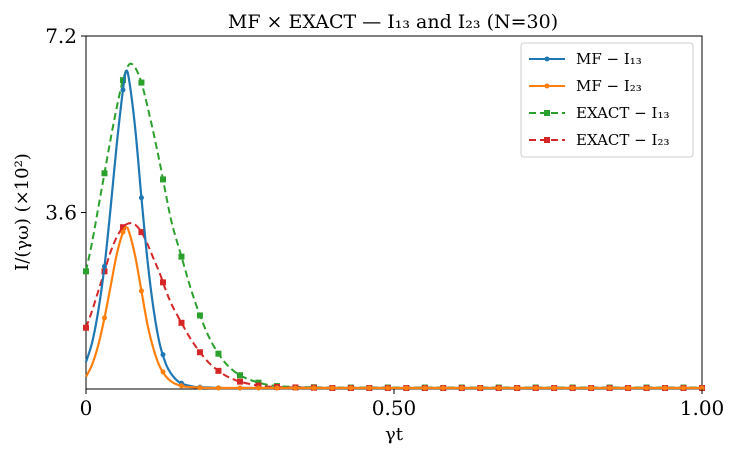  Describe the element at coordinates (61, 213) in the screenshot. I see `y-tick-label: 3.6` at that location.